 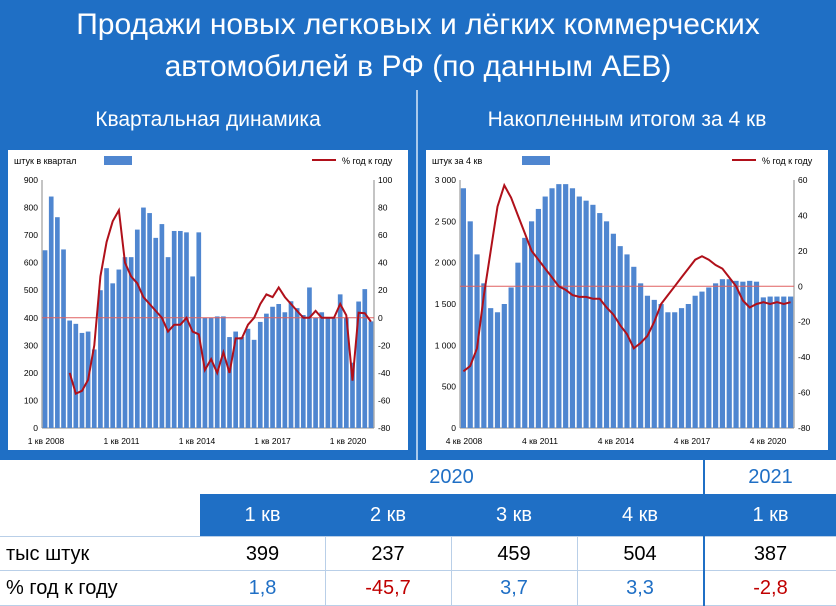 What do you see at coordinates (388, 515) in the screenshot?
I see `quarter-2-2020: 2 кв` at bounding box center [388, 515].